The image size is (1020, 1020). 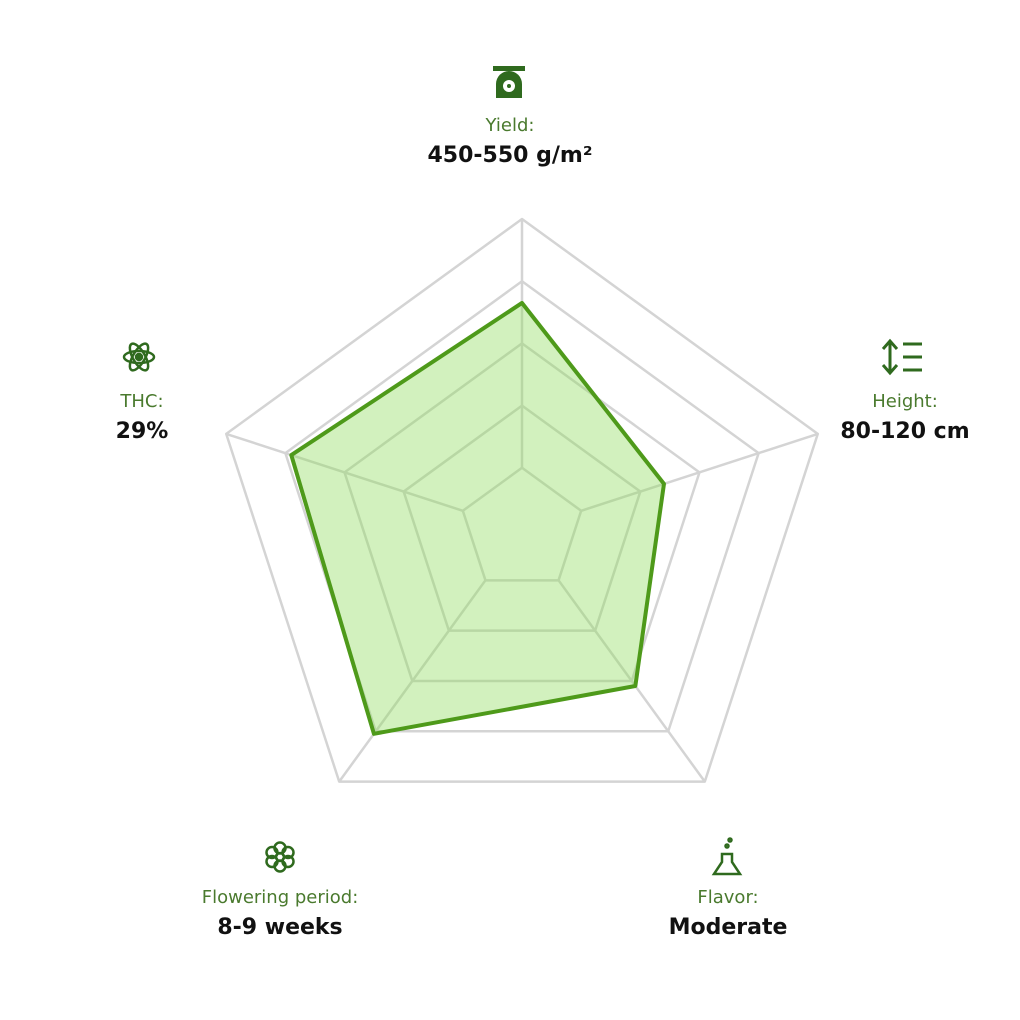 What do you see at coordinates (905, 401) in the screenshot?
I see `axis-label: Height:` at bounding box center [905, 401].